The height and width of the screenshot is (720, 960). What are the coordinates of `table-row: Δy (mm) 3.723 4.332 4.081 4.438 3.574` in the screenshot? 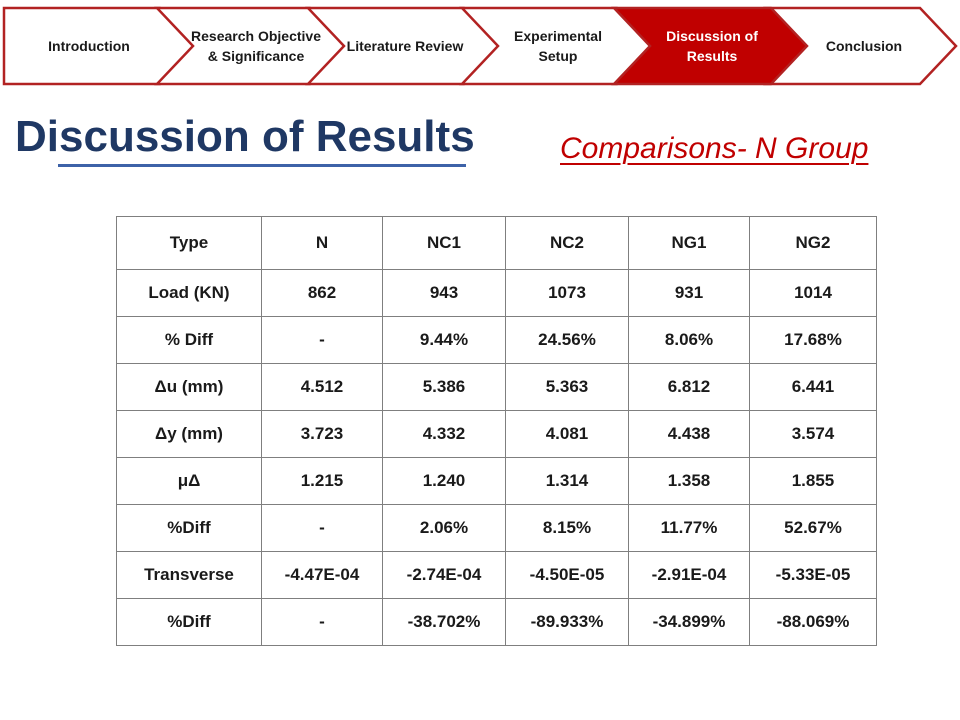 It's located at (496, 434).